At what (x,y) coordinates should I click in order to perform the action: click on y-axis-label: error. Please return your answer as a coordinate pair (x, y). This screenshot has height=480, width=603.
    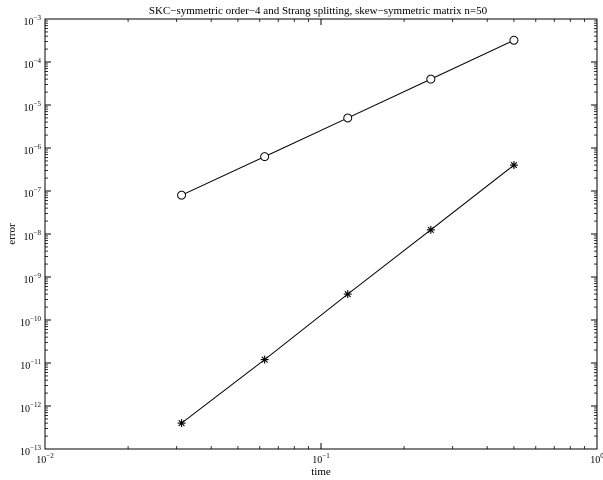
    Looking at the image, I should click on (12, 234).